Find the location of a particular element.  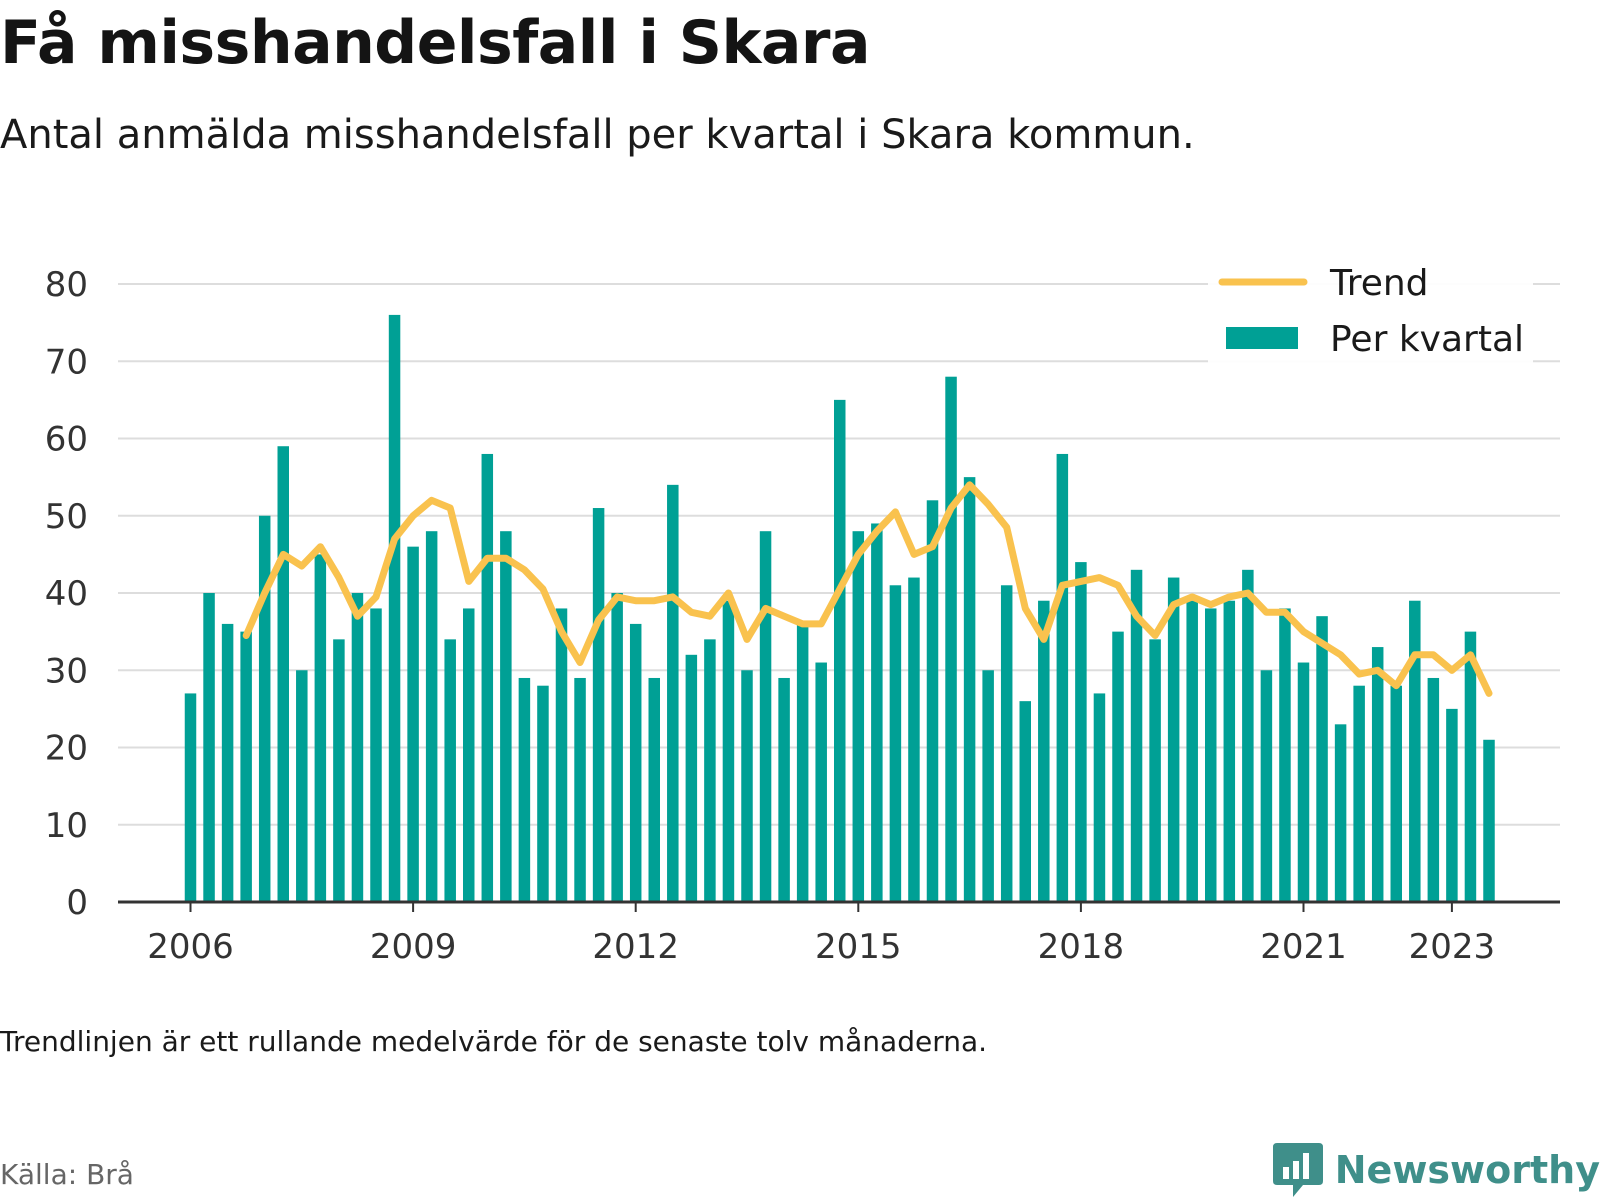

bar-2010Q3 is located at coordinates (524, 789).